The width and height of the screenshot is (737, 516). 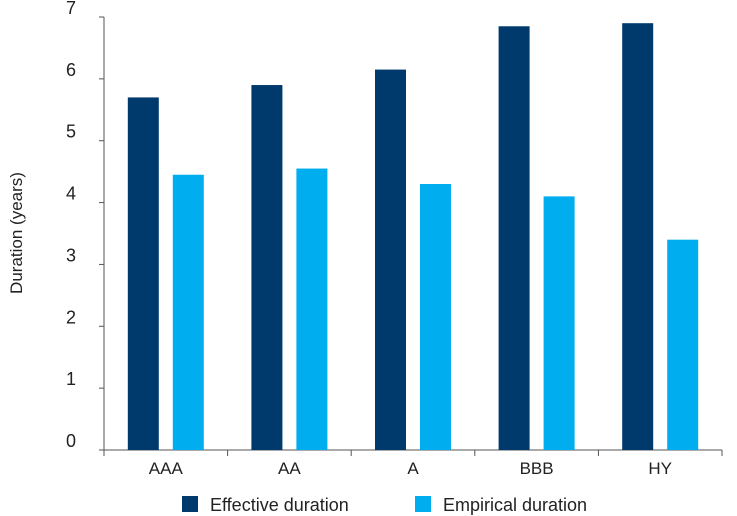 I want to click on y-axis-title: Duration (years), so click(x=16, y=233).